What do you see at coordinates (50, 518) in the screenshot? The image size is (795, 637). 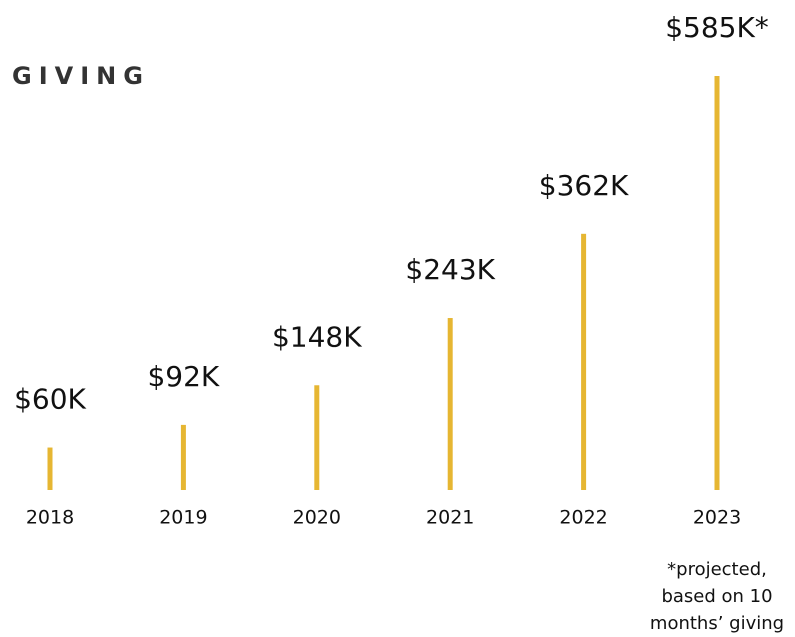 I see `x-tick-label: 2018` at bounding box center [50, 518].